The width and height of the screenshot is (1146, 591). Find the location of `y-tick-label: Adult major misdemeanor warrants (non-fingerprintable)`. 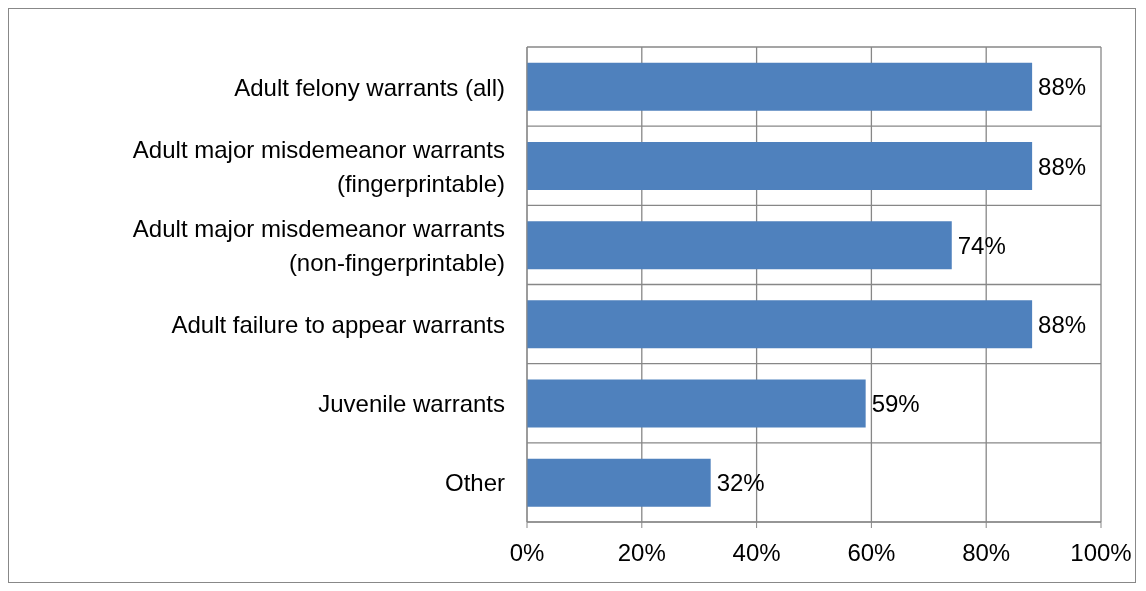

y-tick-label: Adult major misdemeanor warrants (non-fingerprintable) is located at coordinates (318, 245).